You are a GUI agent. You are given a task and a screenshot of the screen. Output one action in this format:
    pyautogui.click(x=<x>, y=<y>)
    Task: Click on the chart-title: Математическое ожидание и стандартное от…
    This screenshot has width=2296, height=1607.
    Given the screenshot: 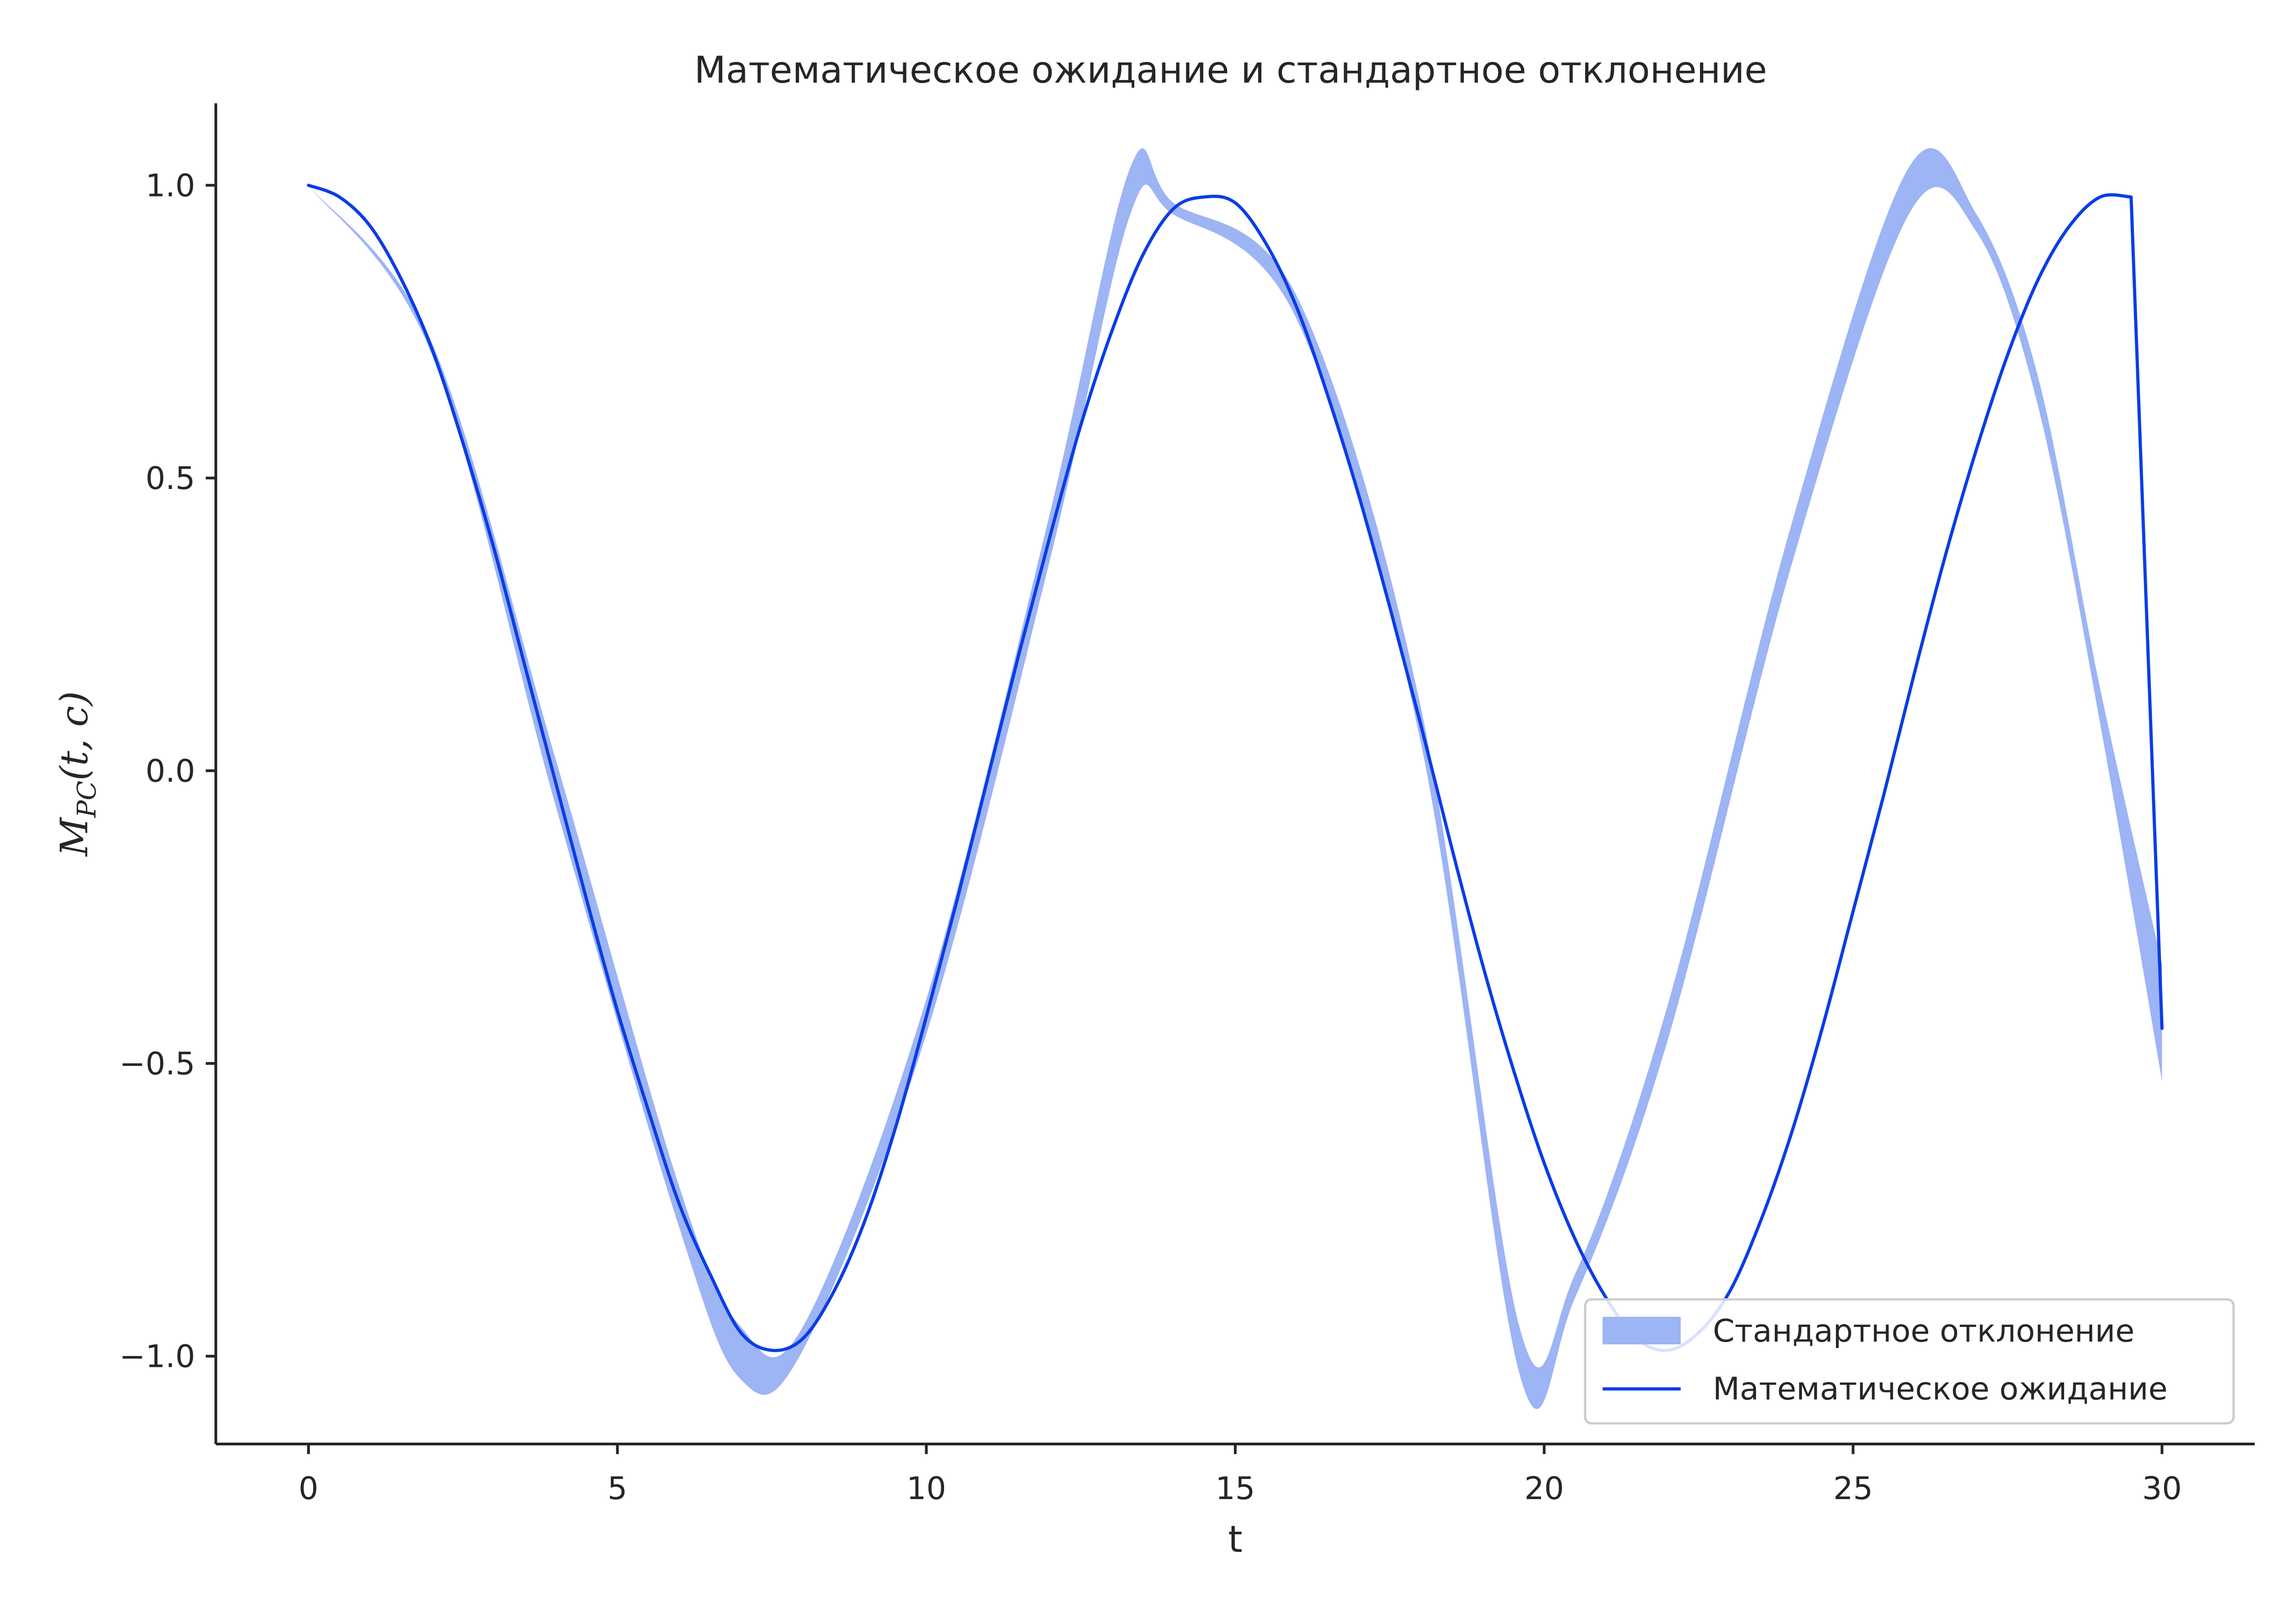 What is the action you would take?
    pyautogui.click(x=1230, y=70)
    